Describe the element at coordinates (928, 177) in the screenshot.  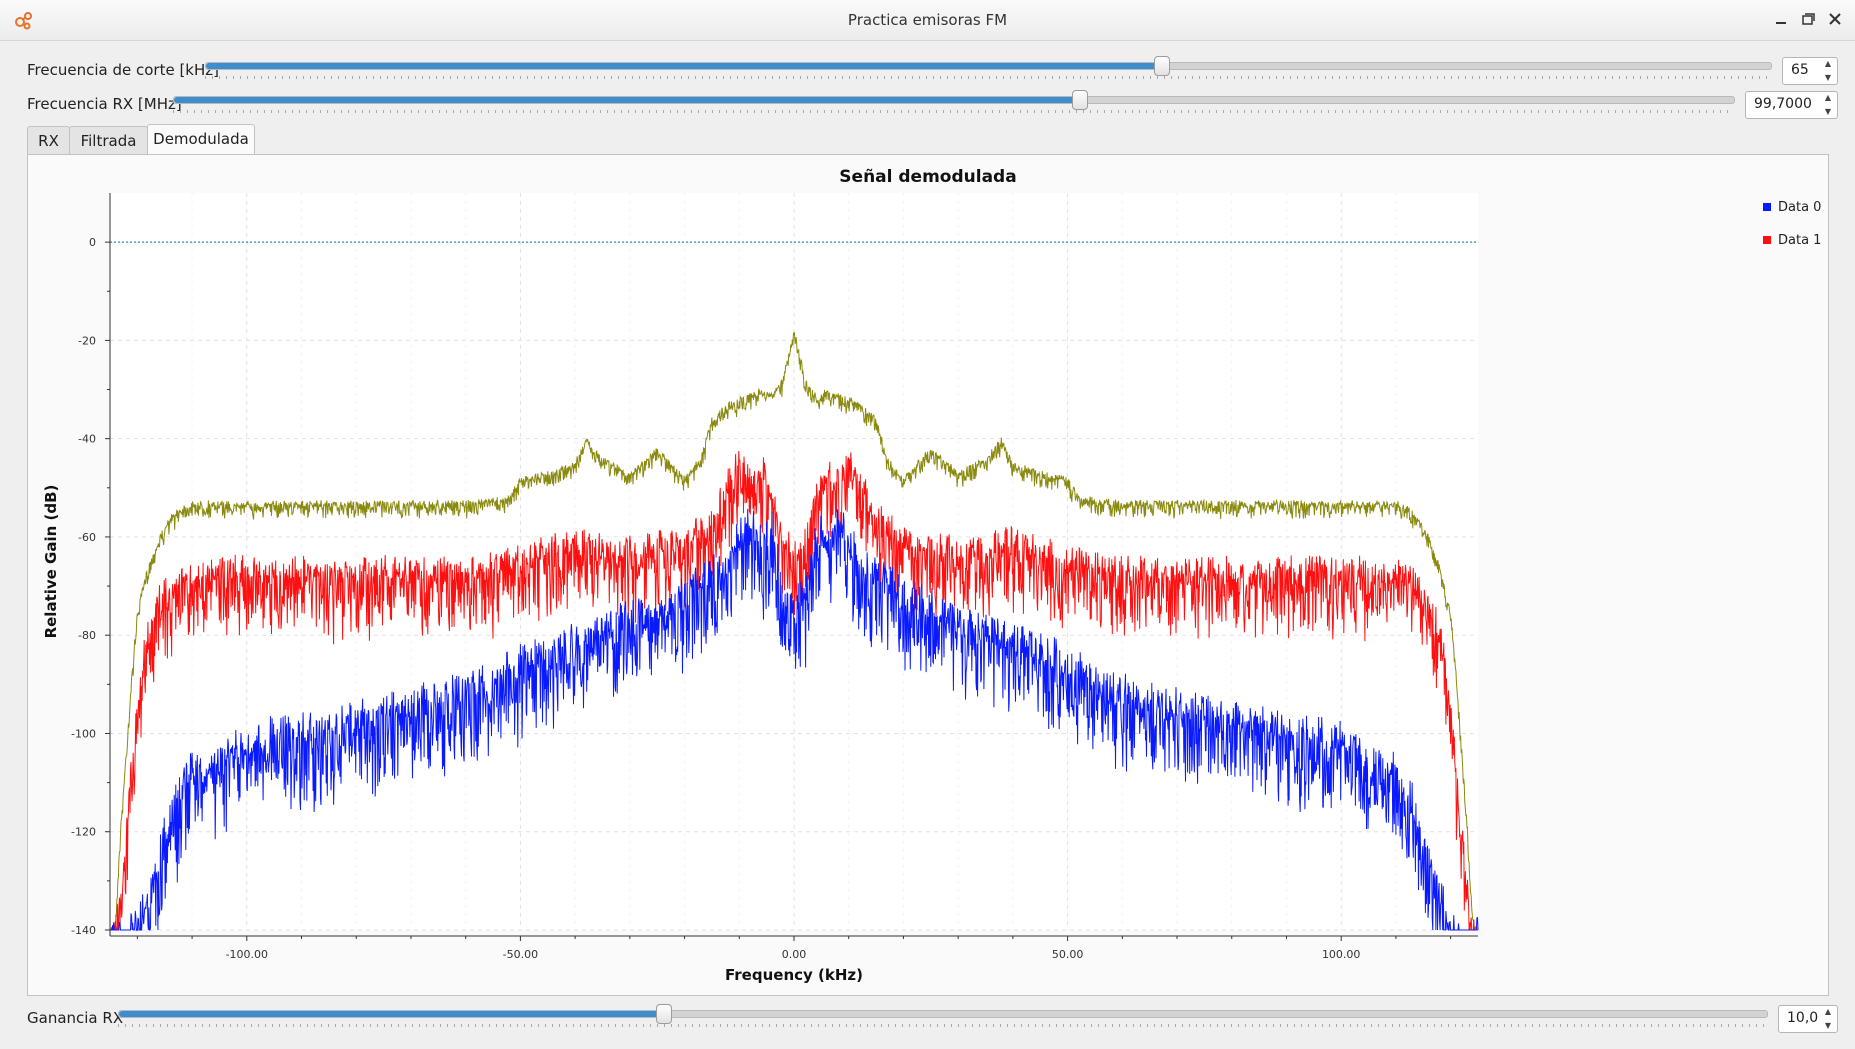
I see `chart-title: Señal demodulada` at that location.